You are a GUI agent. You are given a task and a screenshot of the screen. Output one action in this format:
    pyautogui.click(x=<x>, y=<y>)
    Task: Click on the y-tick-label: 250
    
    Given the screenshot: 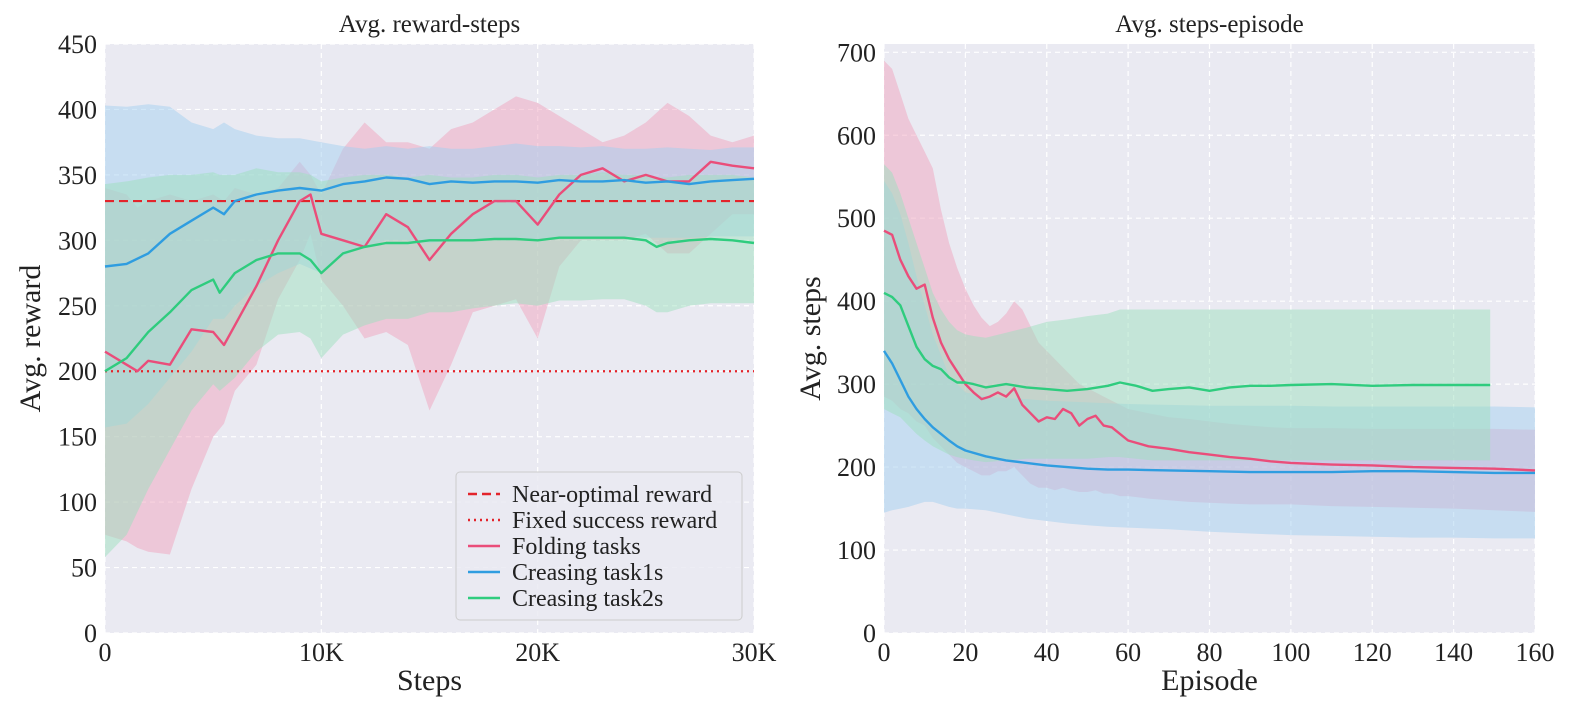 What is the action you would take?
    pyautogui.click(x=77, y=306)
    